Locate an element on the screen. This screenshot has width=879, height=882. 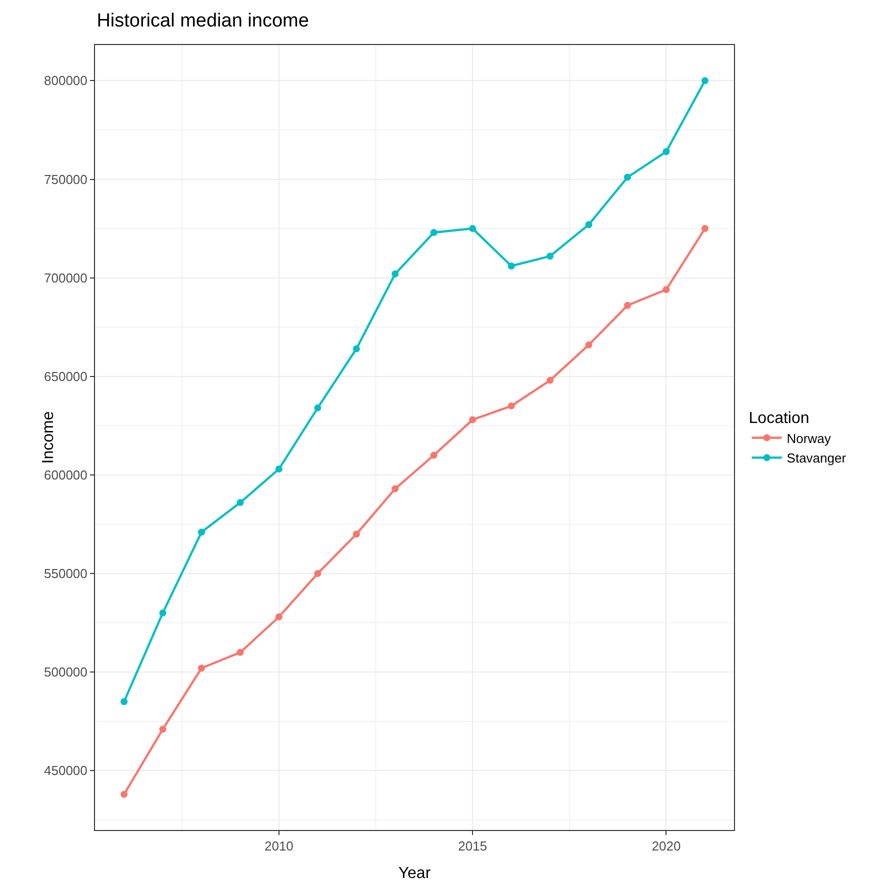
x-axis-title: Year is located at coordinates (415, 873).